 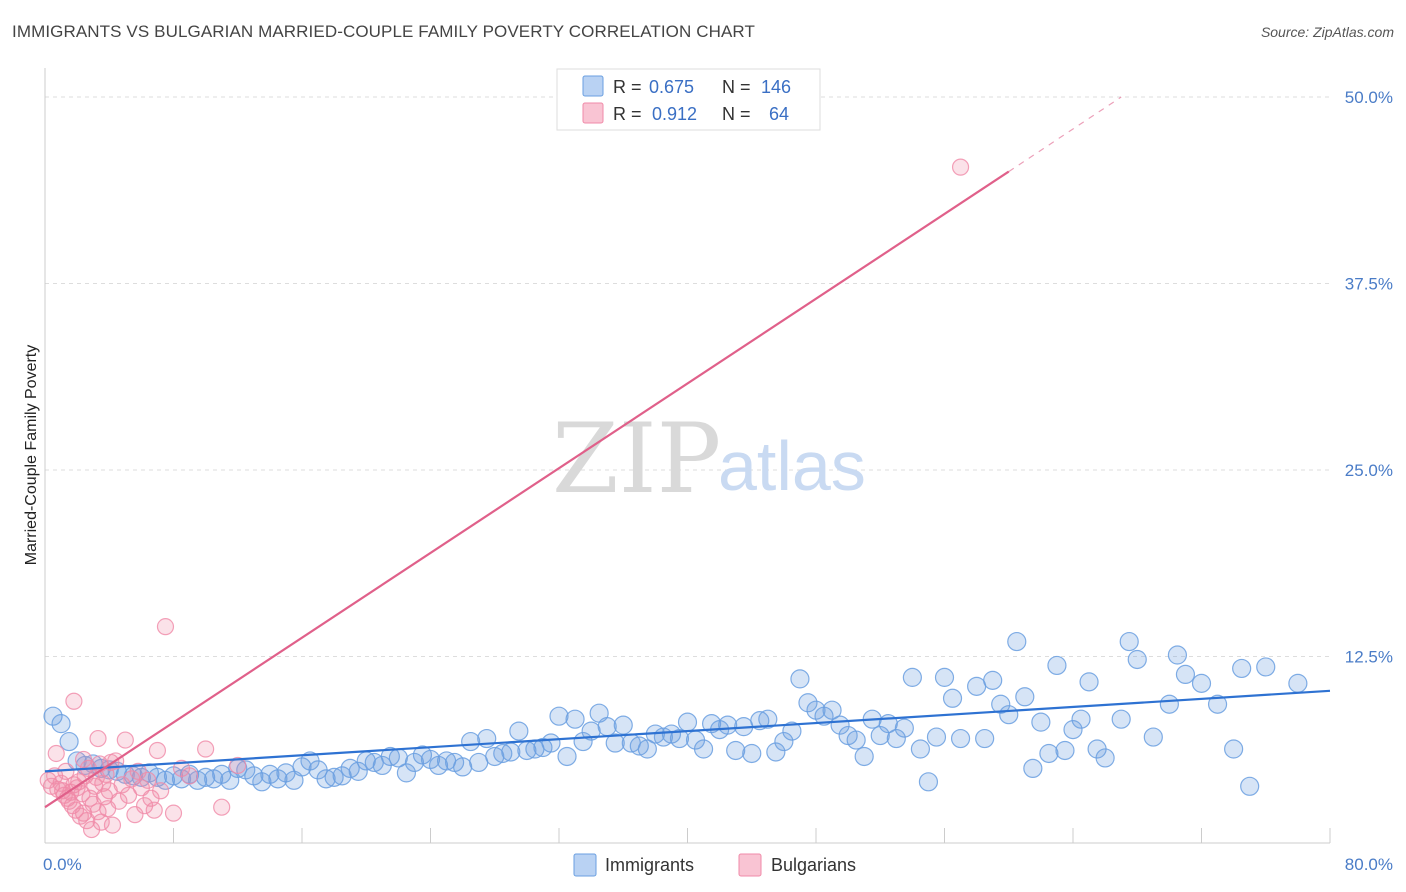 What do you see at coordinates (1369, 470) in the screenshot?
I see `y-tick-label-1: 25.0%` at bounding box center [1369, 470].